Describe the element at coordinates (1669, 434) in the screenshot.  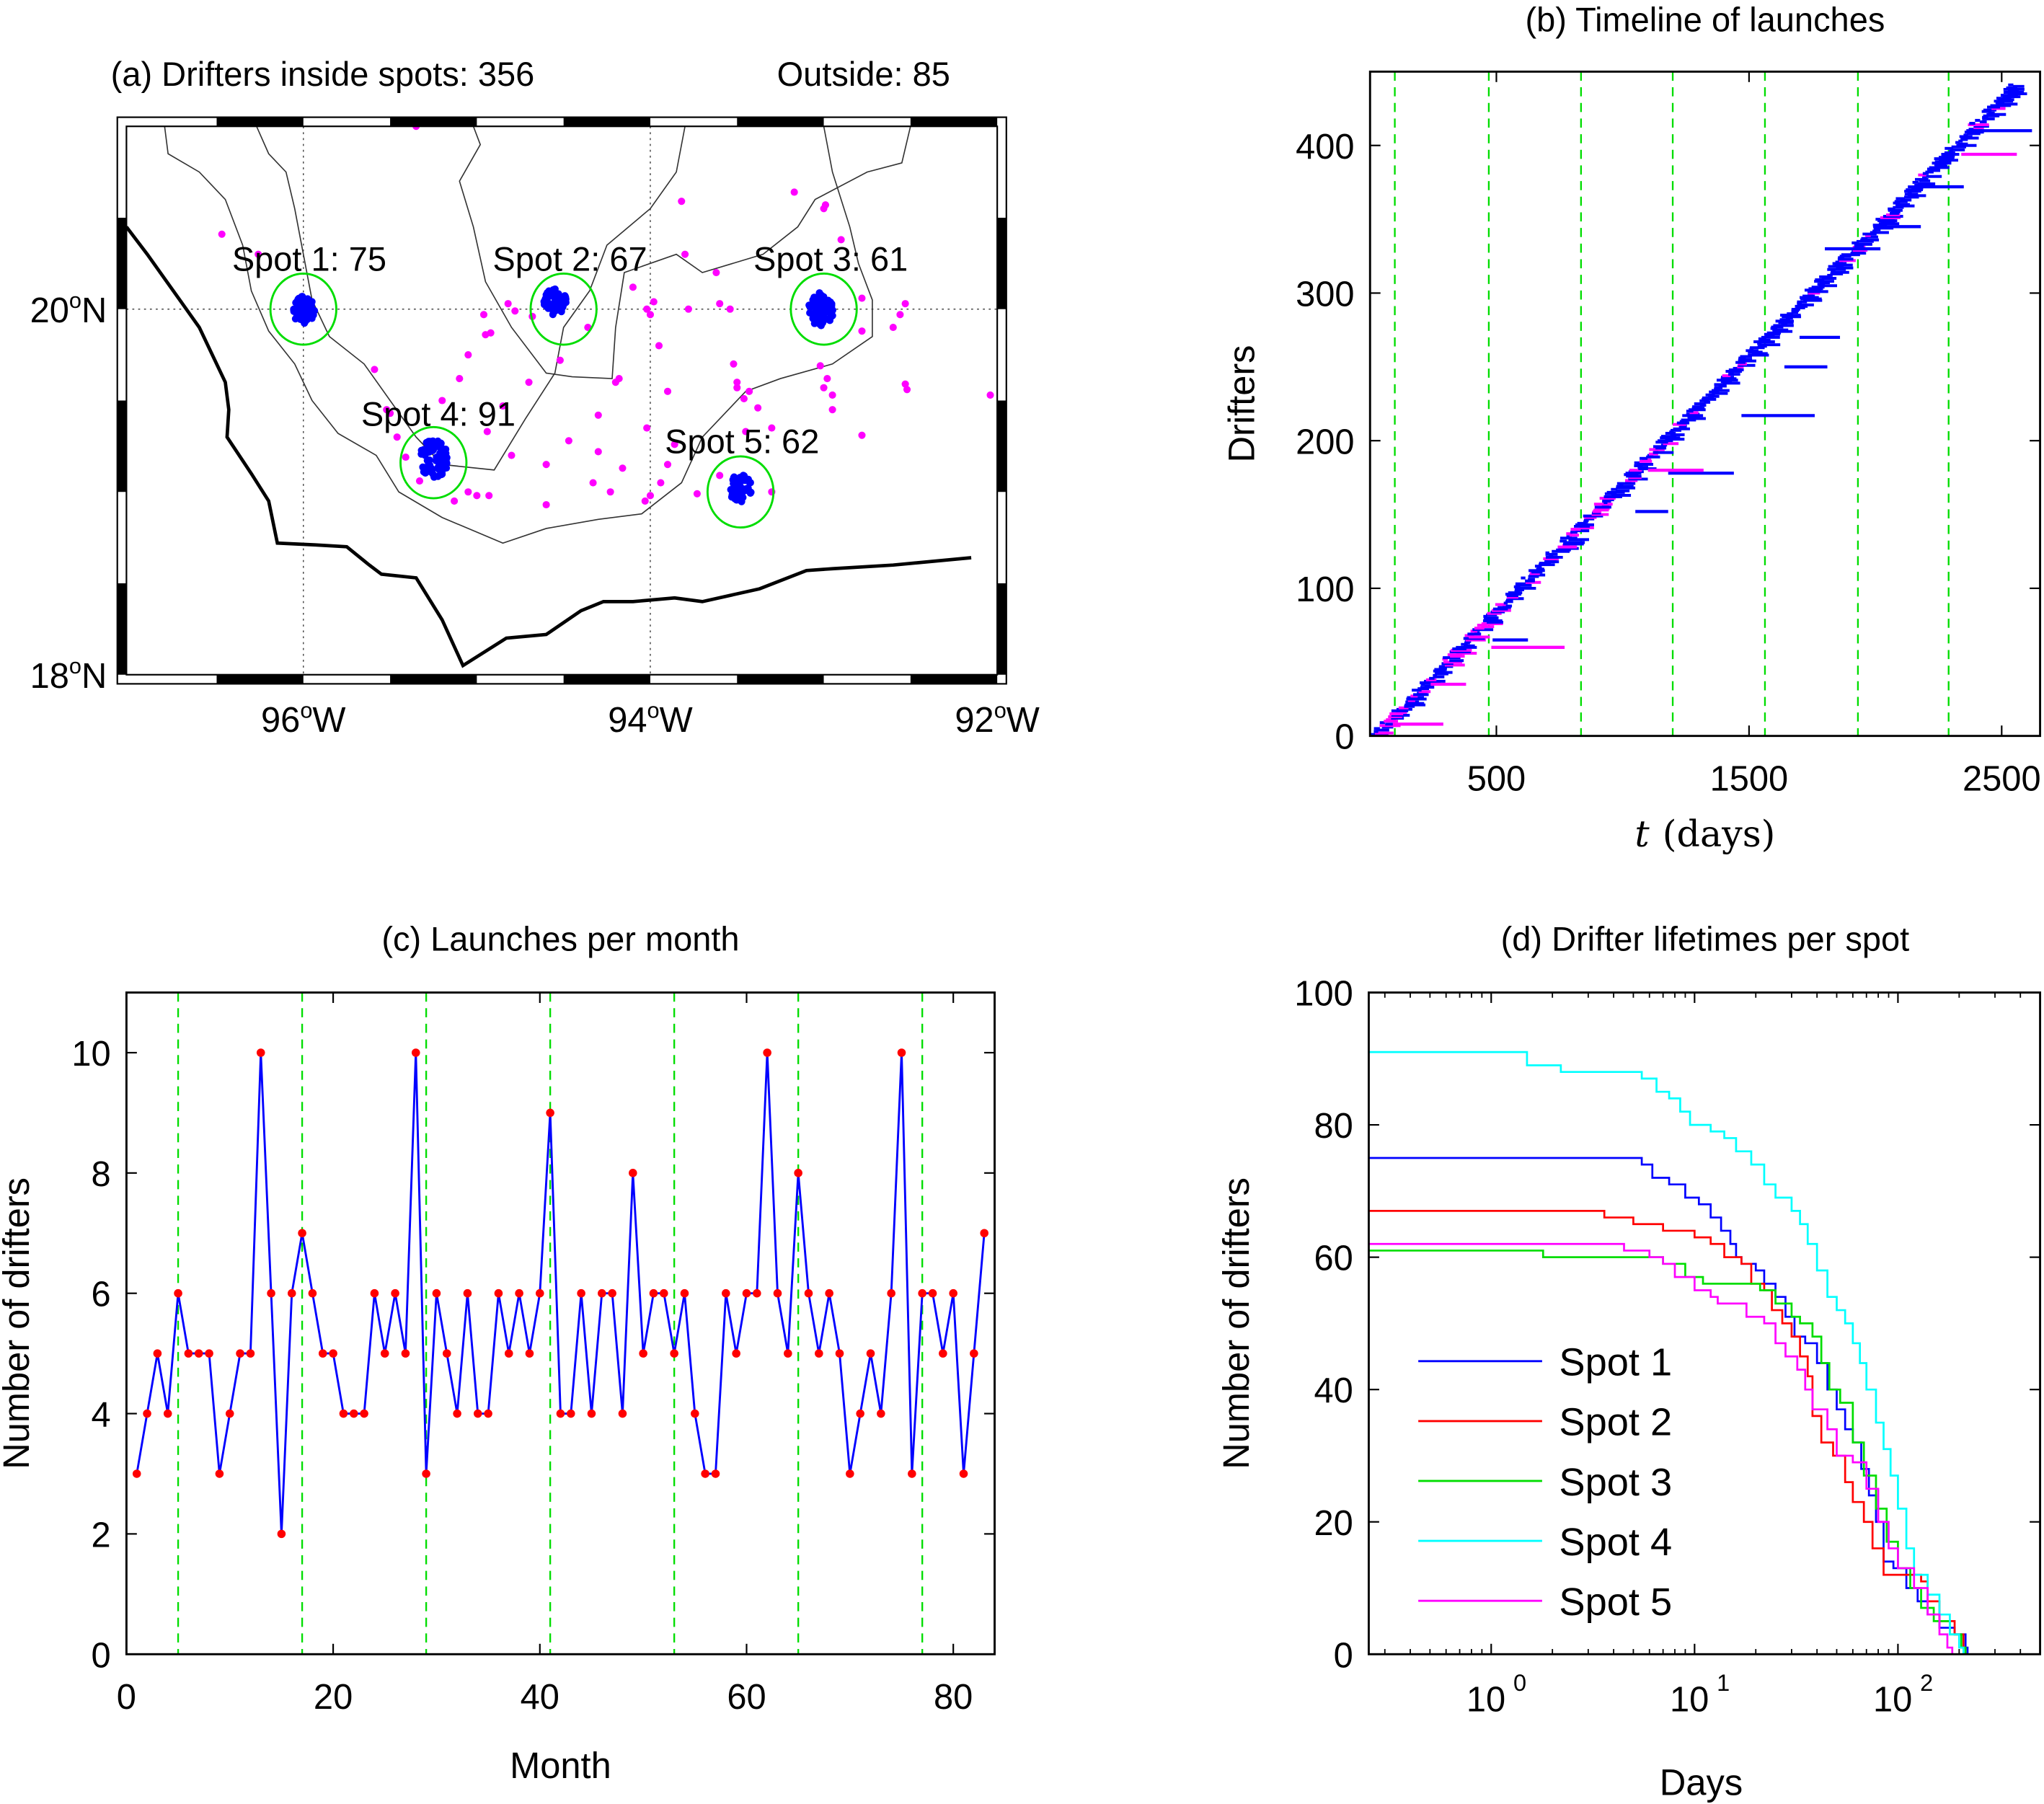
I see `timeline-axes: 500 1500 2500 0 100 200 300 400` at that location.